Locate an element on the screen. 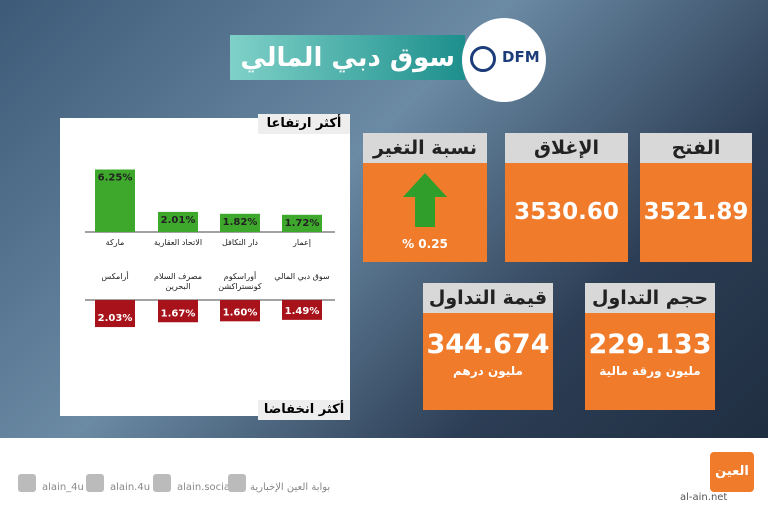 Image resolution: width=768 pixels, height=510 pixels. category-label: إعمار is located at coordinates (302, 242).